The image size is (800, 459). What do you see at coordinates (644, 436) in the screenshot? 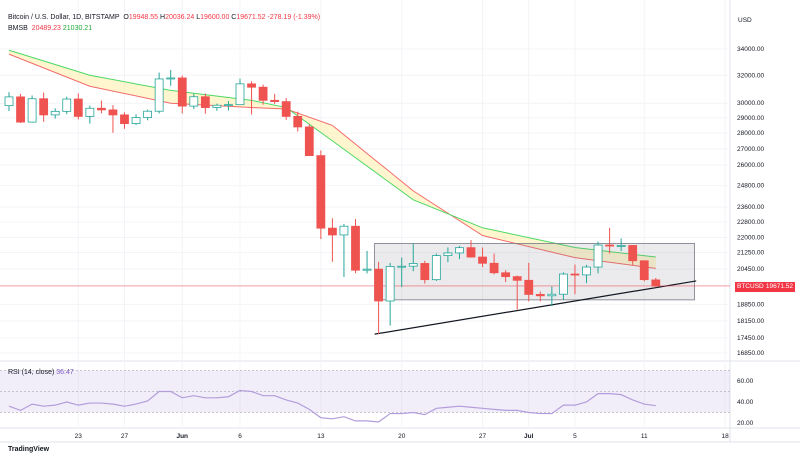
I see `time-axis-label: 11` at bounding box center [644, 436].